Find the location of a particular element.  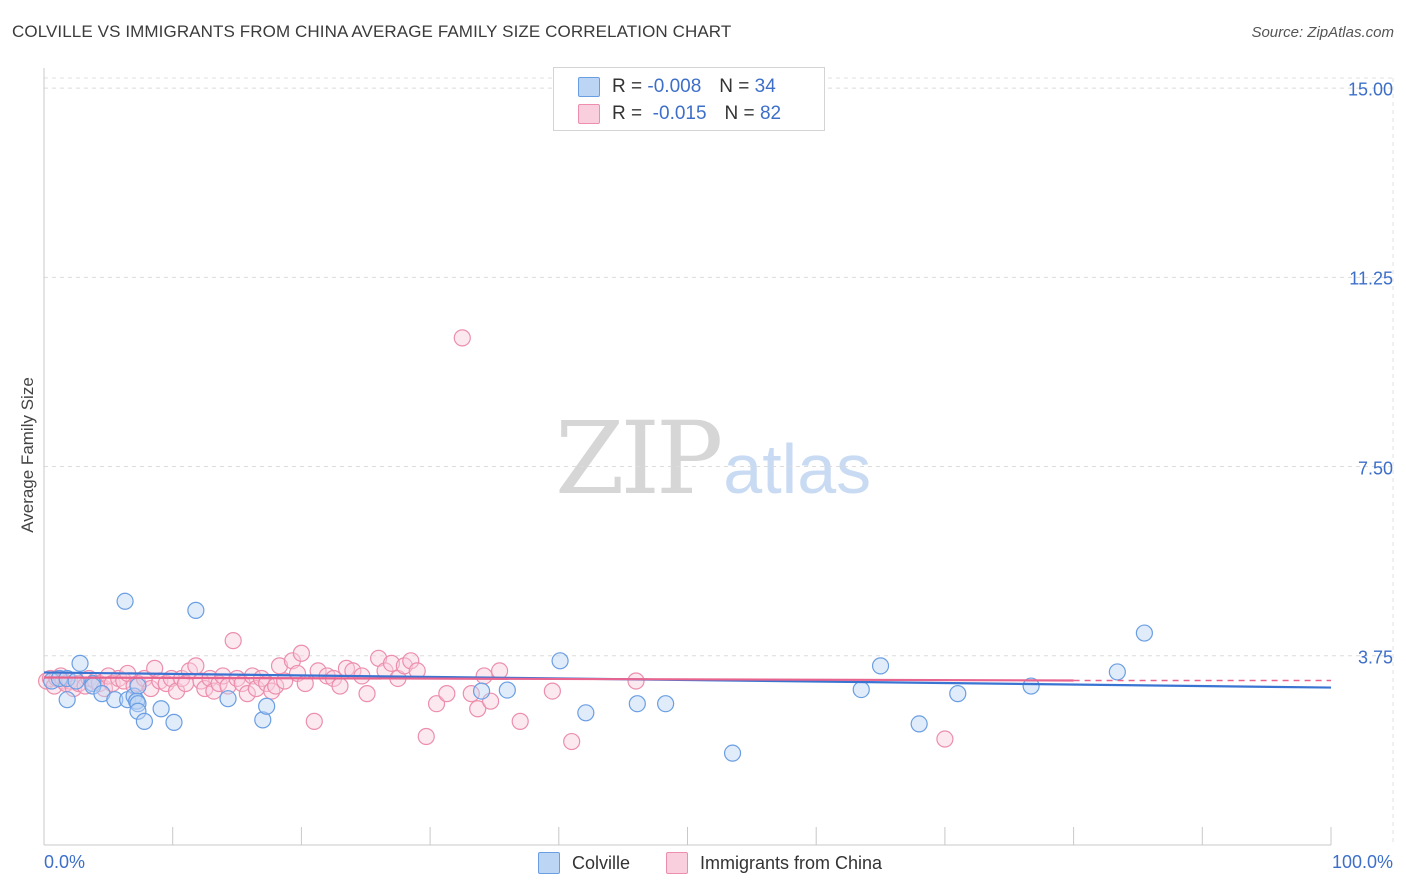

watermark-atlas: atlas is located at coordinates (797, 469).